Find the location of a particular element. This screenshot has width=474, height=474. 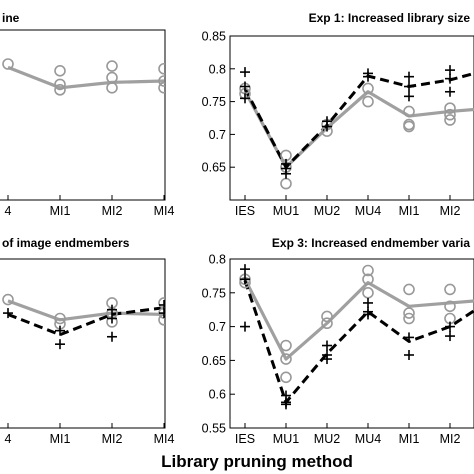

x-tick-label: MI4 is located at coordinates (164, 439).